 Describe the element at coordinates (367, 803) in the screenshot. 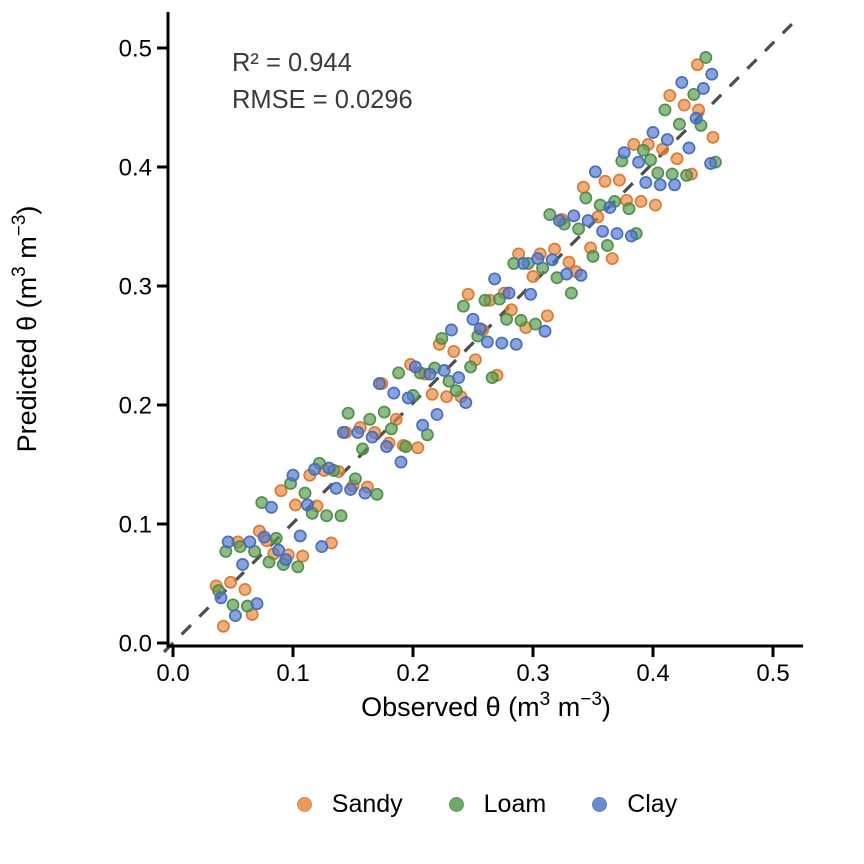

I see `legend-label-sandy: Sandy` at that location.